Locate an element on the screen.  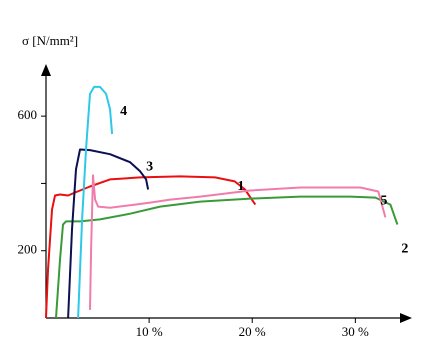
curve-label: 1 is located at coordinates (240, 186).